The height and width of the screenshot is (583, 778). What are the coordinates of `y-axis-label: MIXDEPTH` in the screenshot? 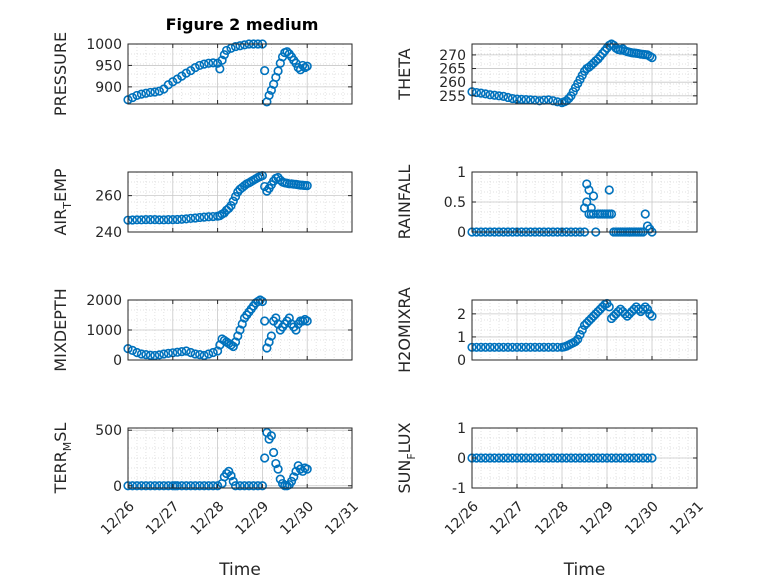 It's located at (60, 329).